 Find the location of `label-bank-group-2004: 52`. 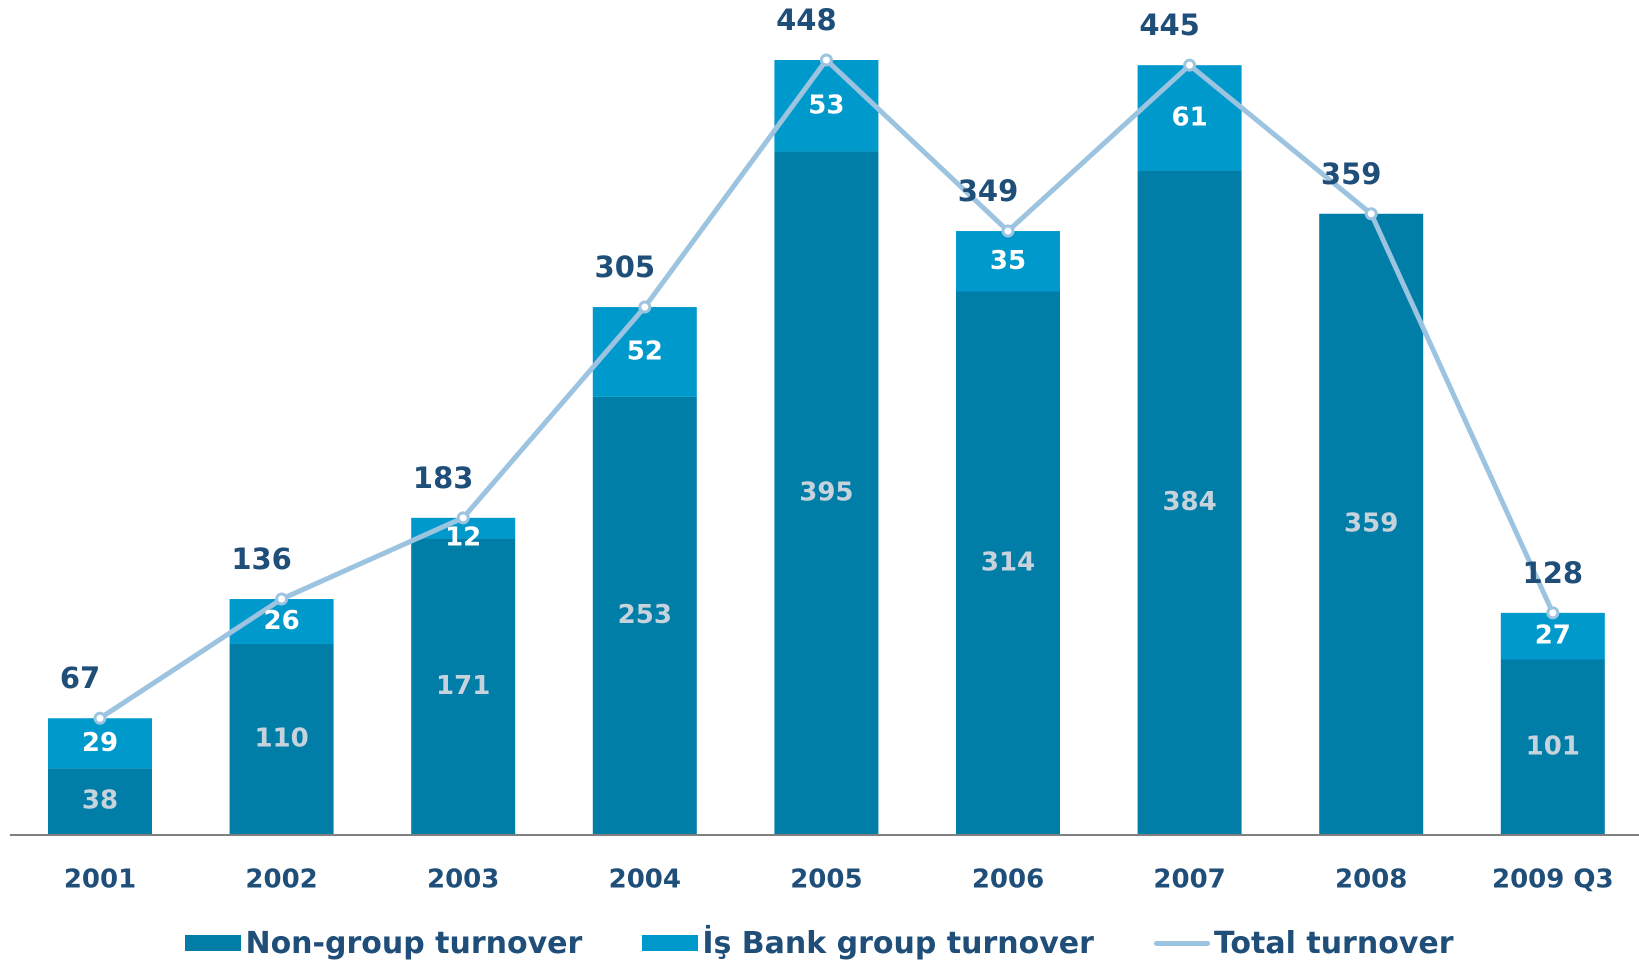

label-bank-group-2004: 52 is located at coordinates (645, 351).